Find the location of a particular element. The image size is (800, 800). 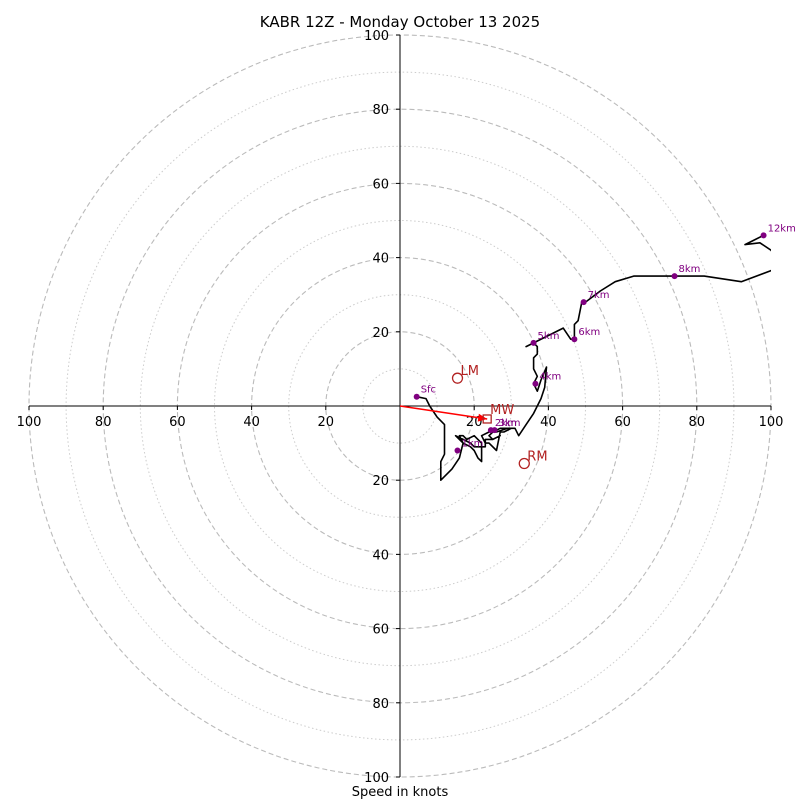

height-marker-label: 5km is located at coordinates (549, 336).